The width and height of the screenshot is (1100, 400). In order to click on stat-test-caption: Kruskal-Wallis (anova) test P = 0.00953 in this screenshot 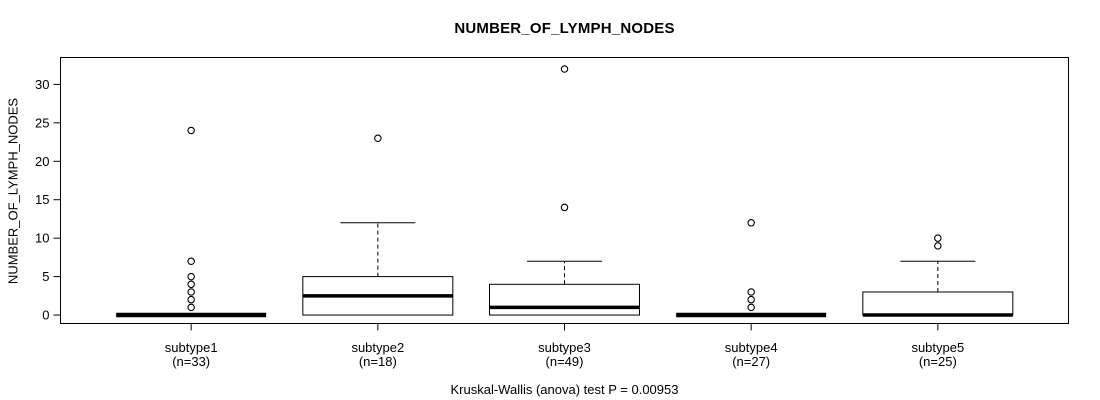, I will do `click(564, 389)`.